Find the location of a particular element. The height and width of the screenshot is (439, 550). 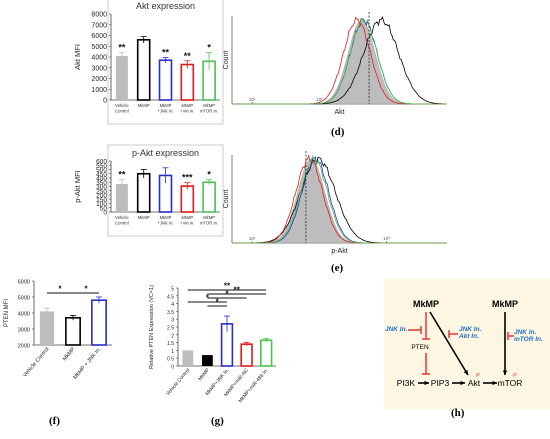

pathway-akt: Akt is located at coordinates (474, 383).